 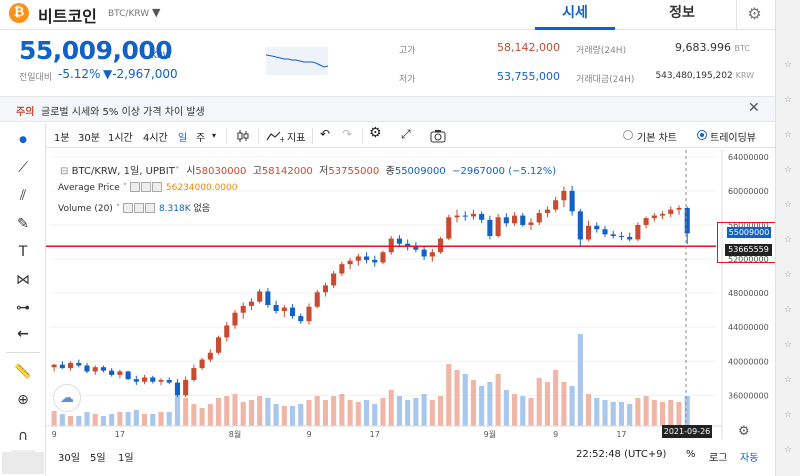 I want to click on high-label: 고가, so click(x=407, y=51).